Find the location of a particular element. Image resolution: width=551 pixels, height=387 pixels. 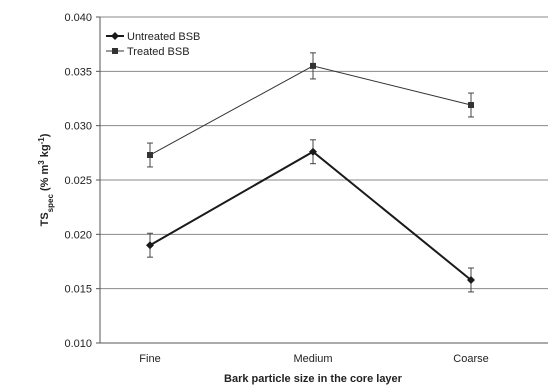

x-category-label: Coarse is located at coordinates (470, 359).